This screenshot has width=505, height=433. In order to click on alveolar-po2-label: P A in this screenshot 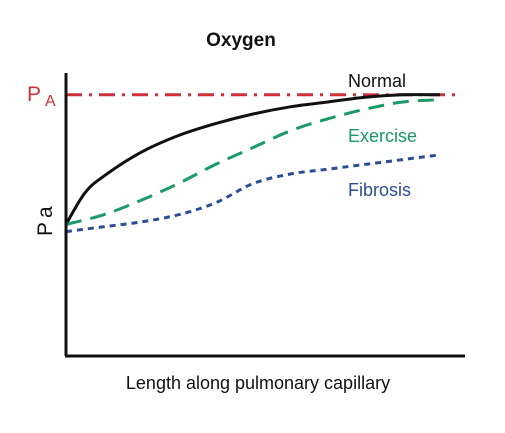, I will do `click(41, 96)`.